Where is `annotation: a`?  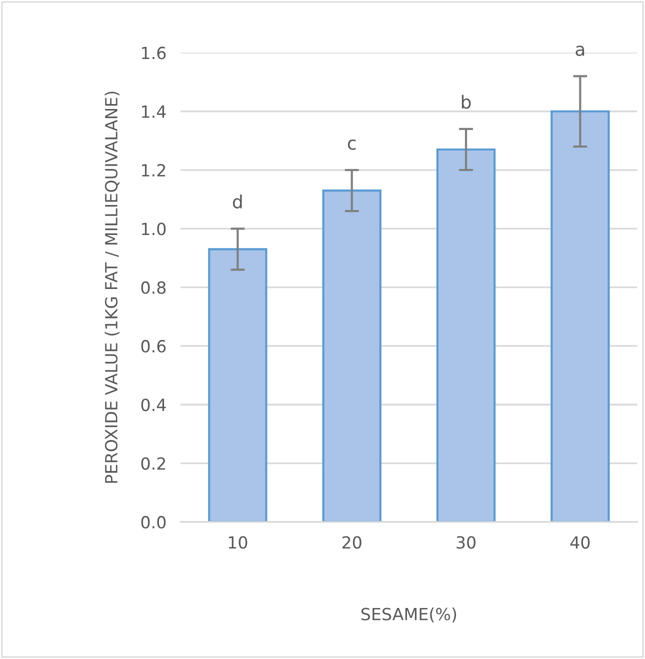
annotation: a is located at coordinates (580, 51).